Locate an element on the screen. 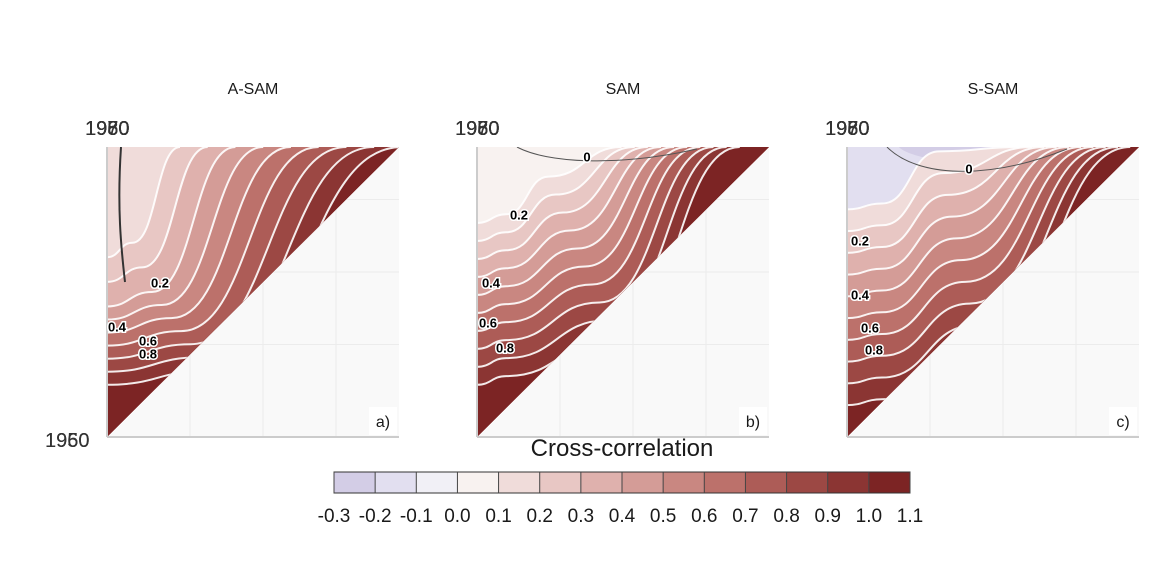 This screenshot has height=576, width=1152. panel-tag: b) is located at coordinates (753, 422).